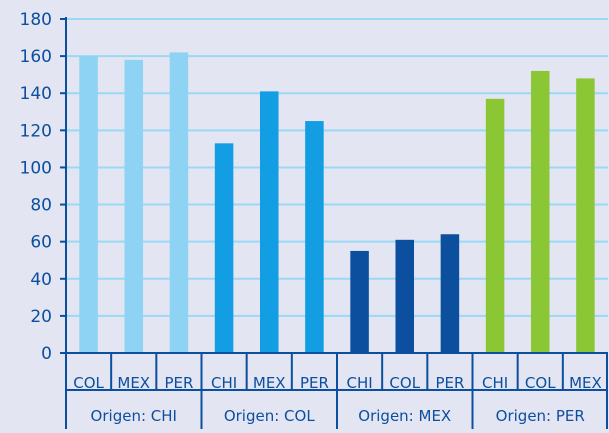 This screenshot has width=609, height=433. Describe the element at coordinates (36, 57) in the screenshot. I see `y-tick-label: 160` at that location.